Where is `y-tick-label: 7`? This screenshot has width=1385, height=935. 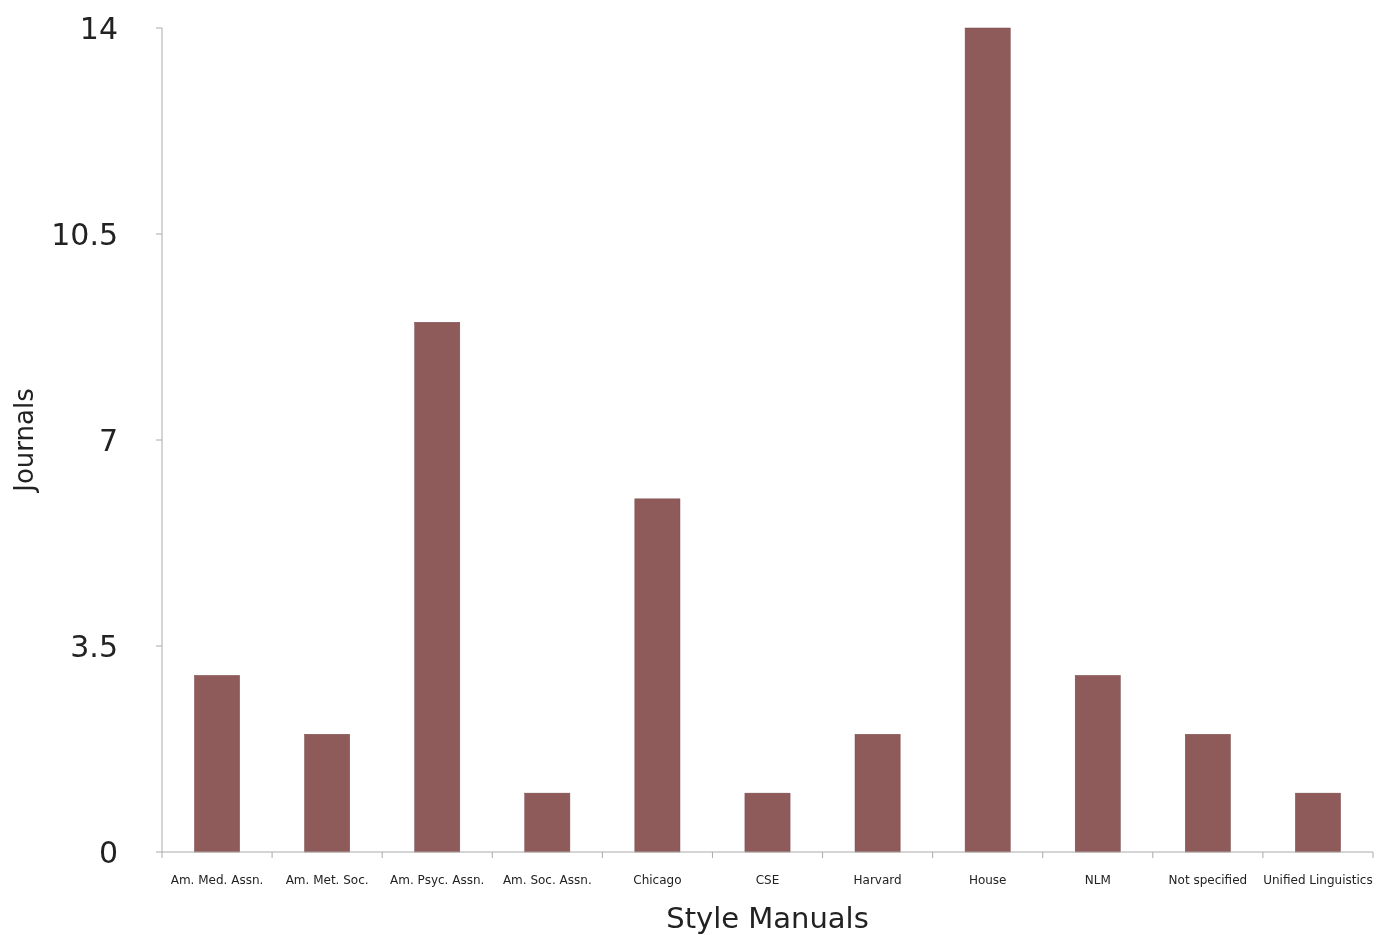
y-tick-label: 7 is located at coordinates (108, 440).